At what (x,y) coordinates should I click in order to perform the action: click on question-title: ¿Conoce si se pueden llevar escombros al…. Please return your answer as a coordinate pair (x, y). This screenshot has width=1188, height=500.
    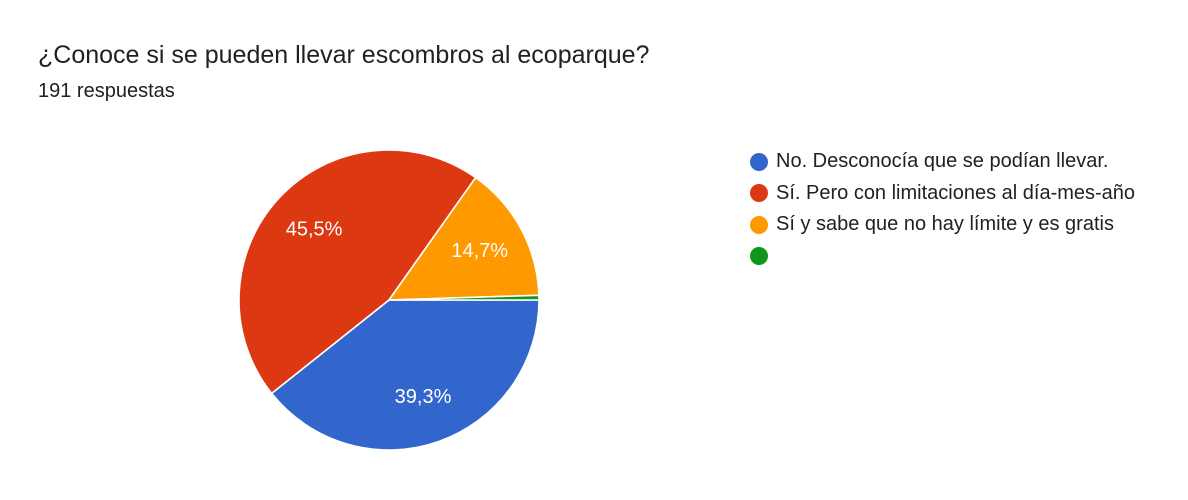
    Looking at the image, I should click on (344, 55).